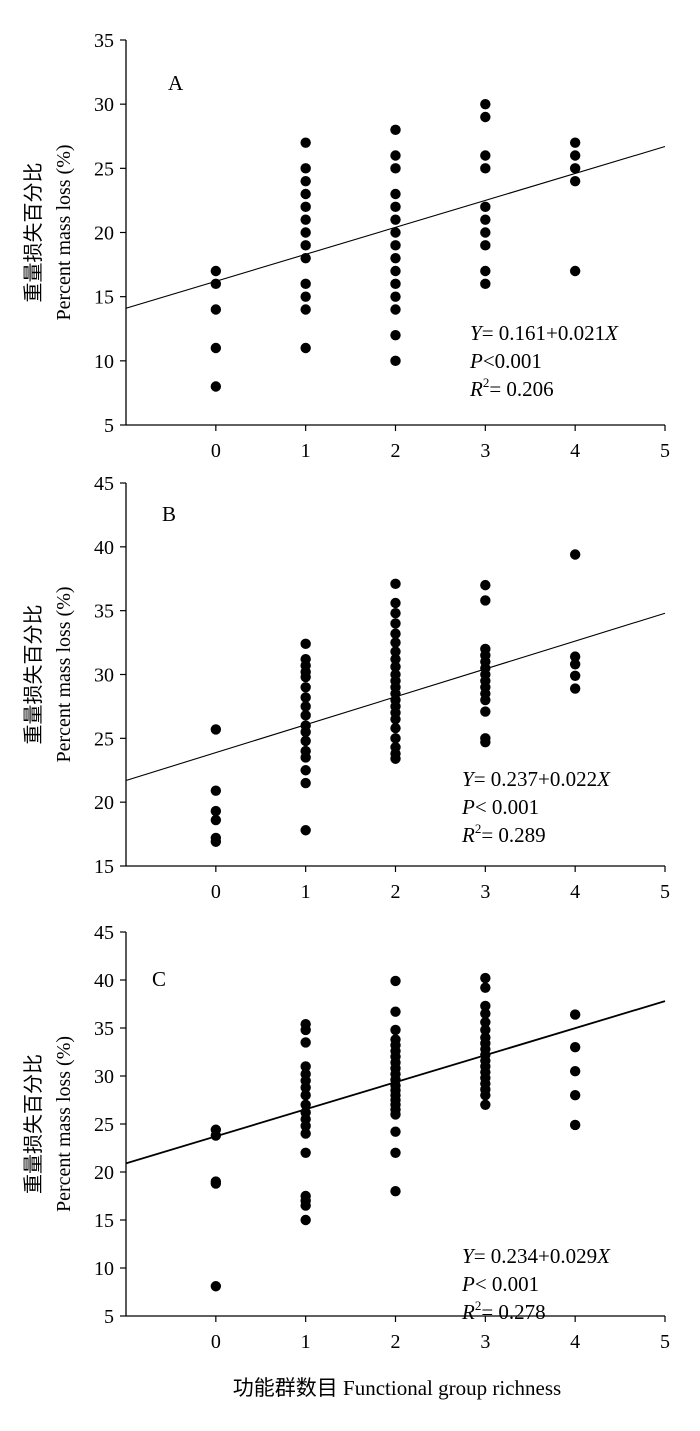 Image resolution: width=700 pixels, height=1431 pixels. Describe the element at coordinates (104, 981) in the screenshot. I see `y-tick-label: 40` at that location.